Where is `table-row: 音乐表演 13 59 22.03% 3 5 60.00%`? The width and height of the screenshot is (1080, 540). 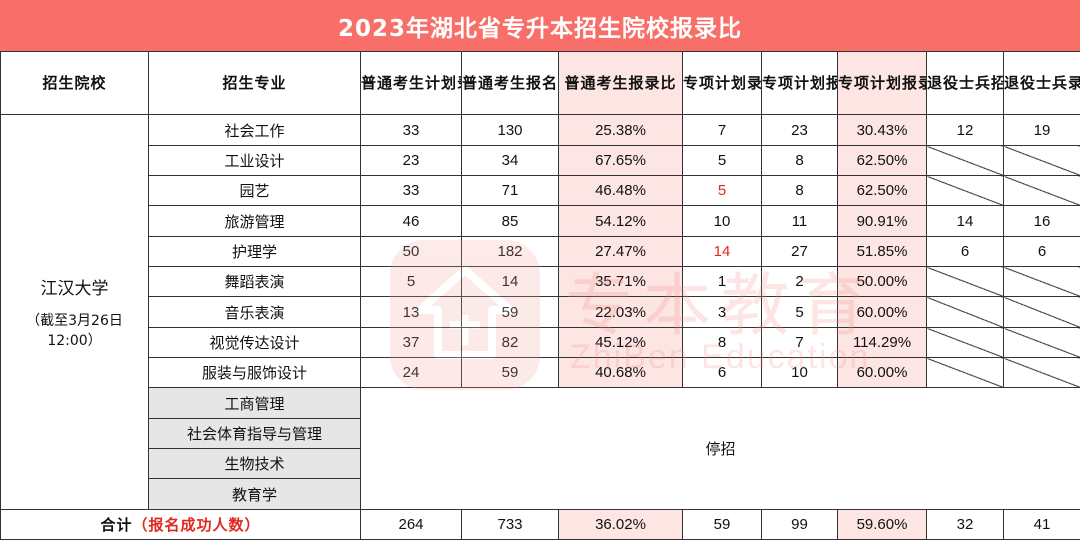 table-row: 音乐表演 13 59 22.03% 3 5 60.00% is located at coordinates (540, 312).